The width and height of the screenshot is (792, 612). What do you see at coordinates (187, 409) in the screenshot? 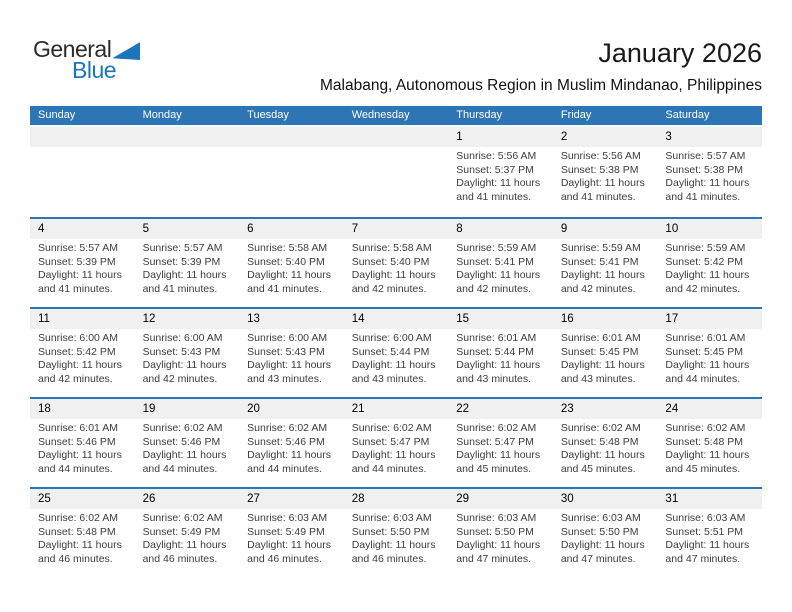
I see `day-number: 19` at bounding box center [187, 409].